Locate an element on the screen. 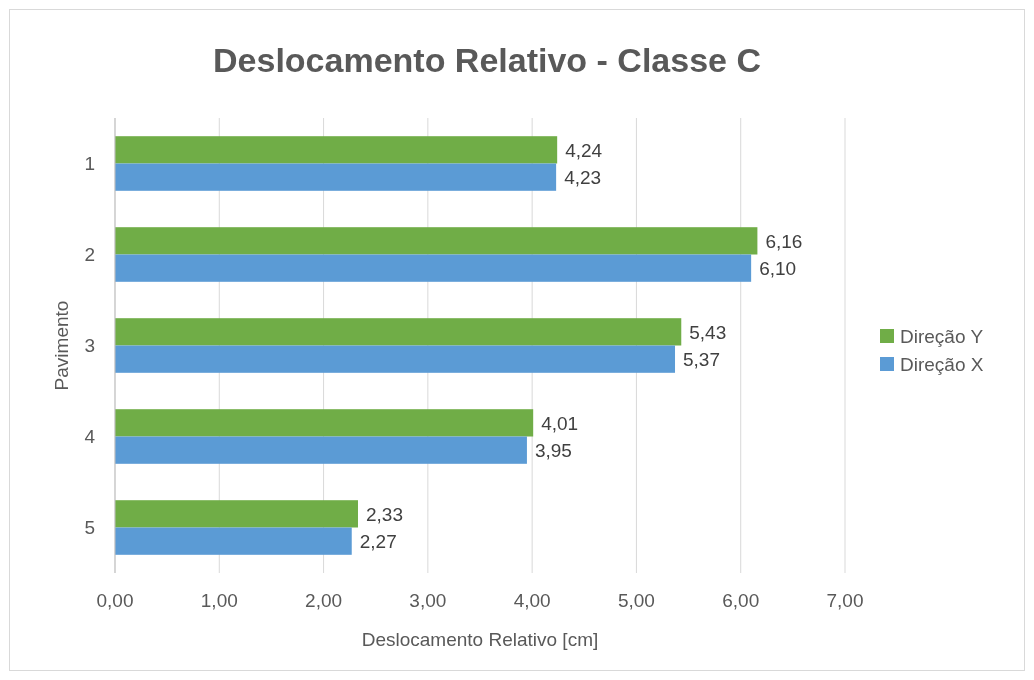 The width and height of the screenshot is (1034, 680). data-label: 5,37 is located at coordinates (701, 359).